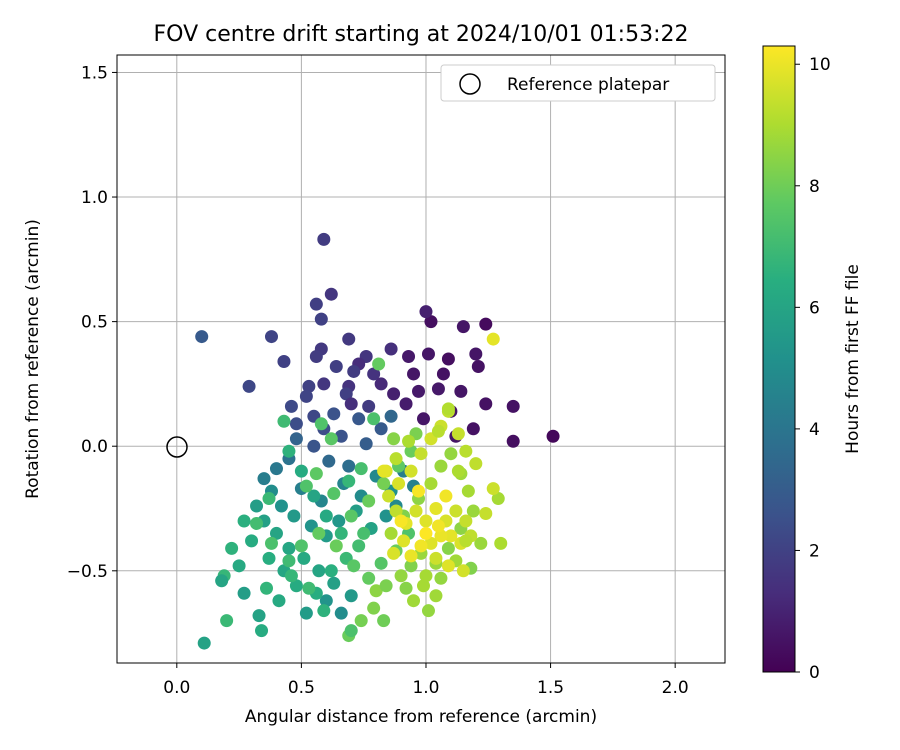 Image resolution: width=900 pixels, height=750 pixels. What do you see at coordinates (814, 187) in the screenshot?
I see `colorbar-tick-label: 8` at bounding box center [814, 187].